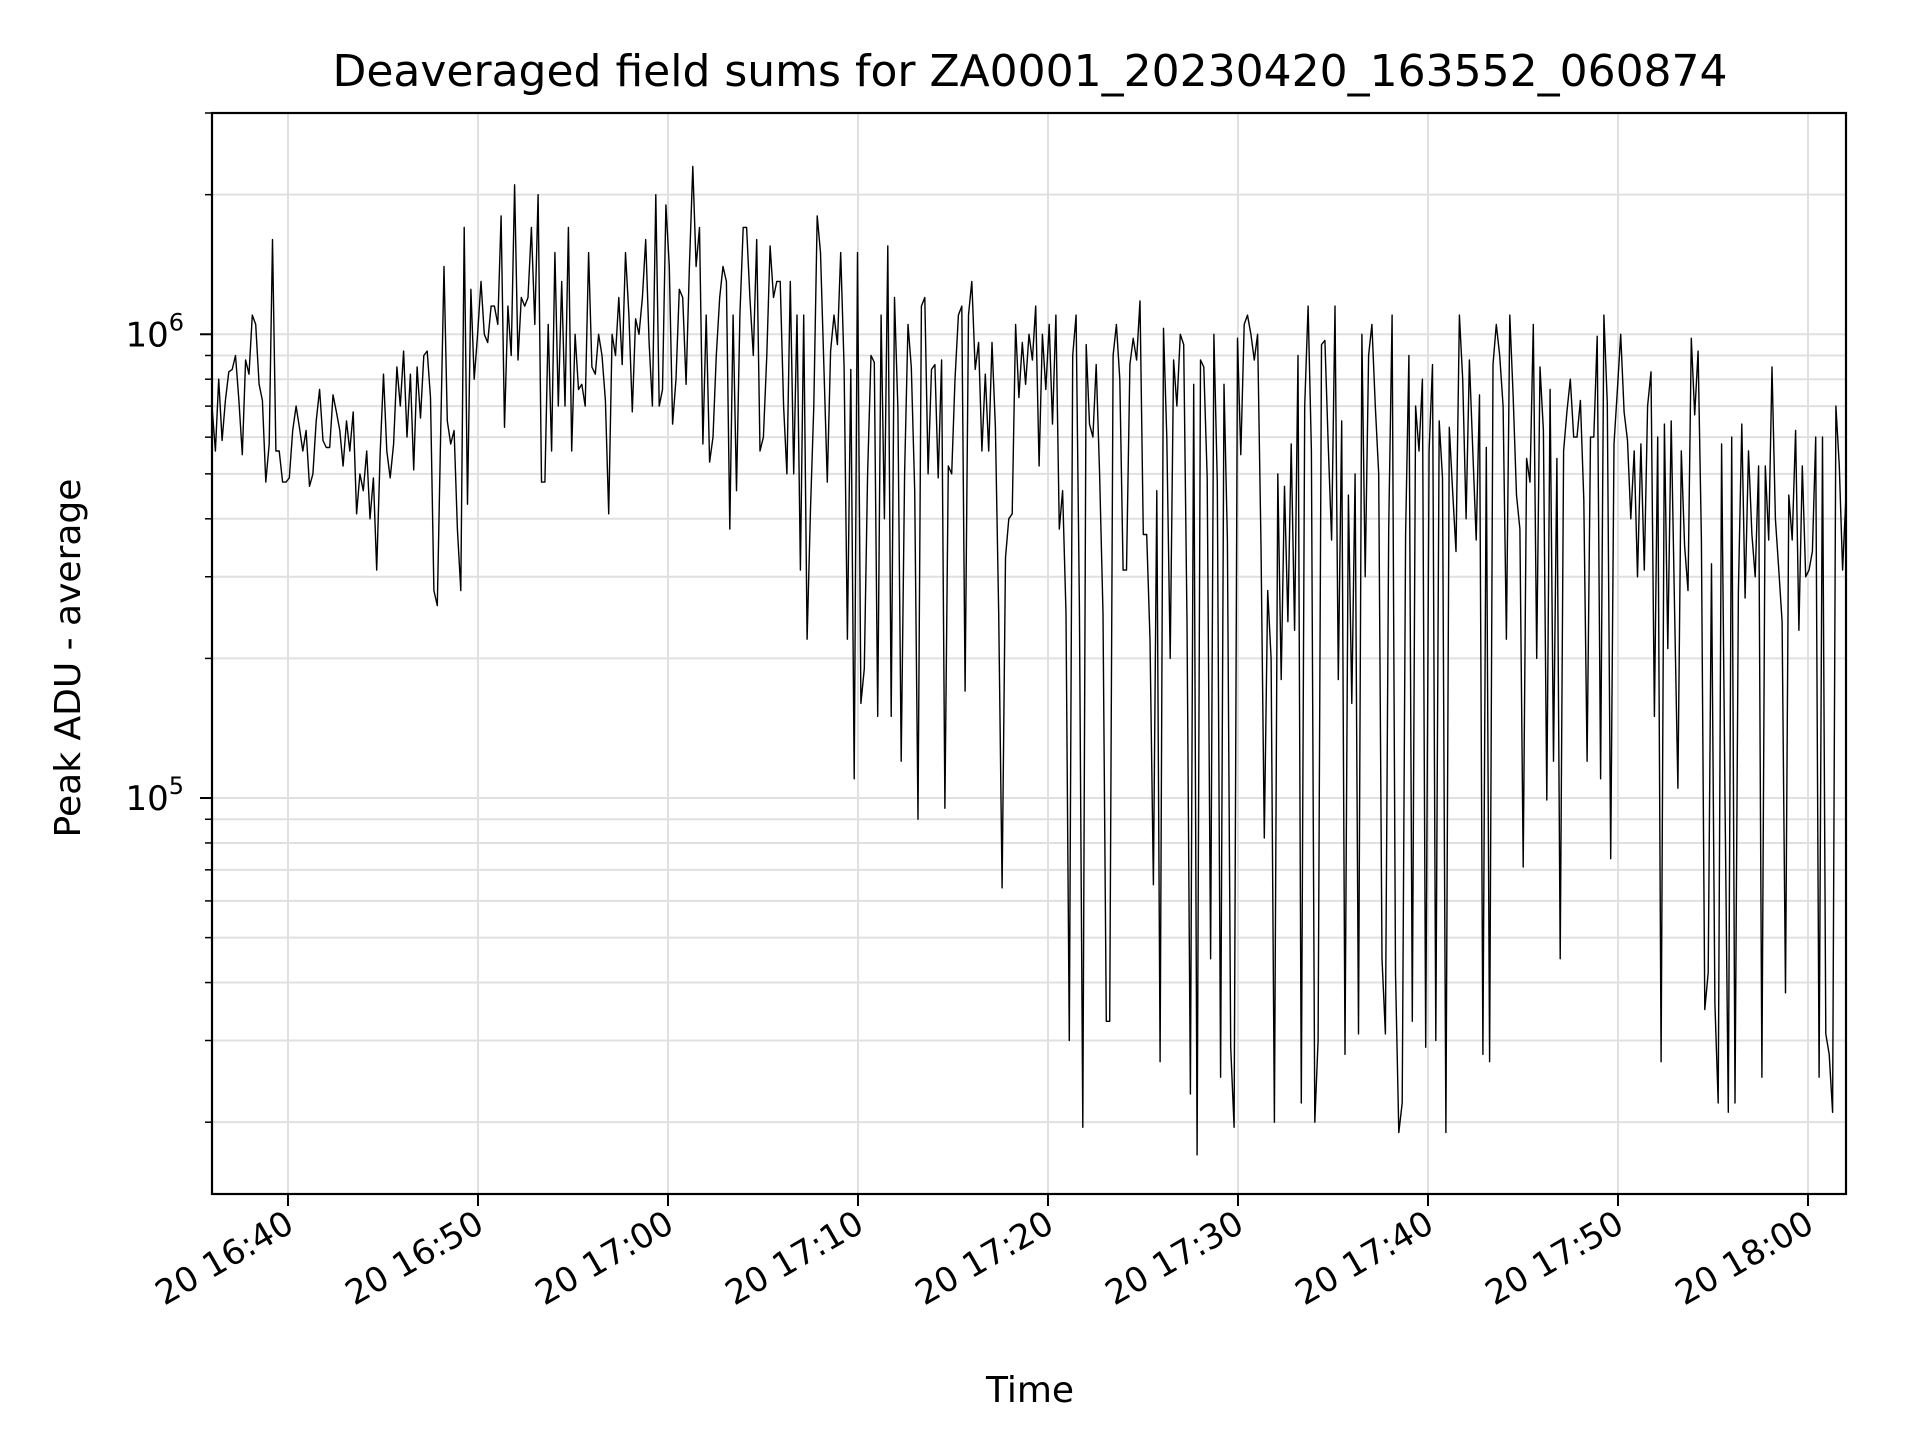 The image size is (1920, 1440). I want to click on y-tick-label: 10⁶, so click(154, 331).